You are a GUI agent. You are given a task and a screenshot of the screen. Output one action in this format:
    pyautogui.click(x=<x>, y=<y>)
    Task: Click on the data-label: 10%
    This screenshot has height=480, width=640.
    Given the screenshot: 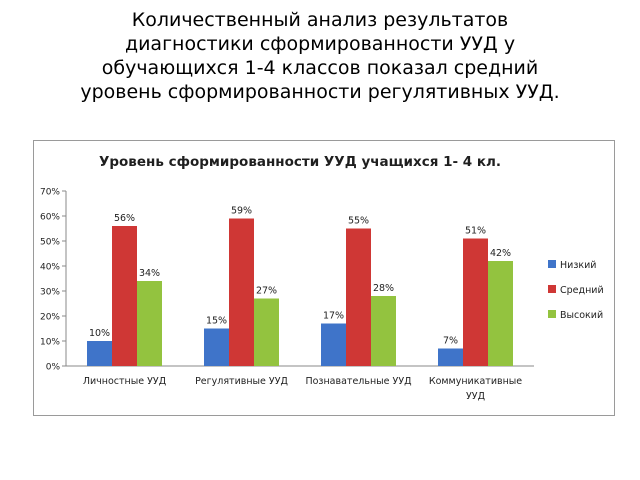 What is the action you would take?
    pyautogui.click(x=99, y=333)
    